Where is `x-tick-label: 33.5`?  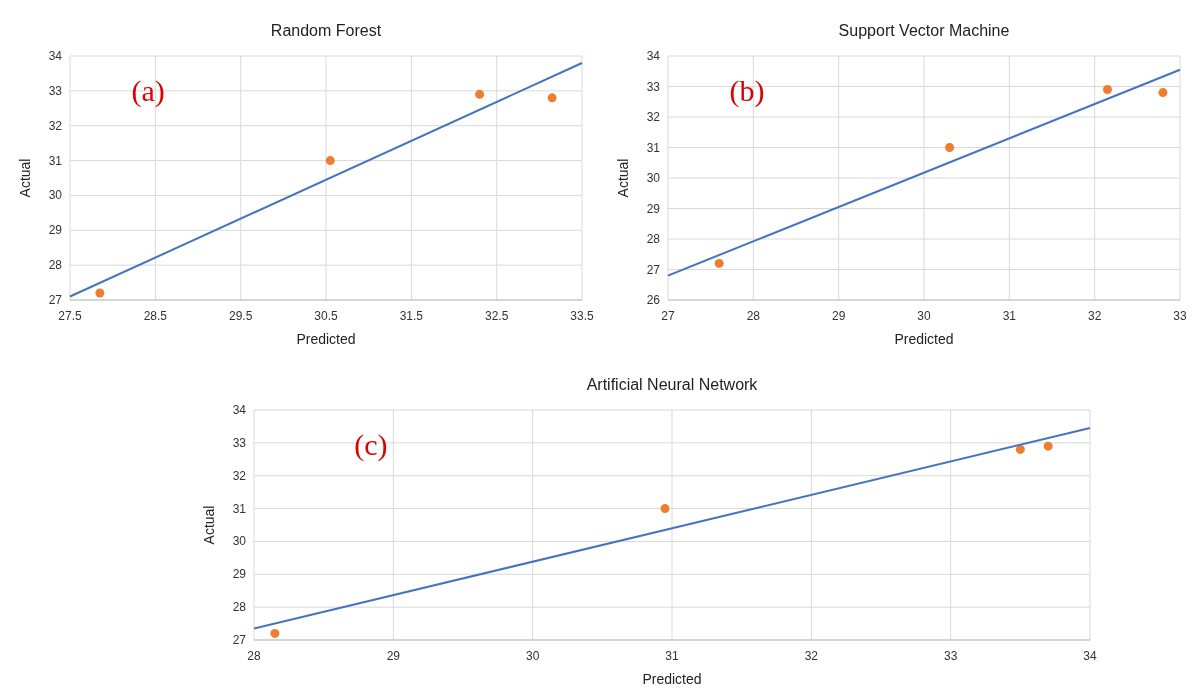 x-tick-label: 33.5 is located at coordinates (582, 316).